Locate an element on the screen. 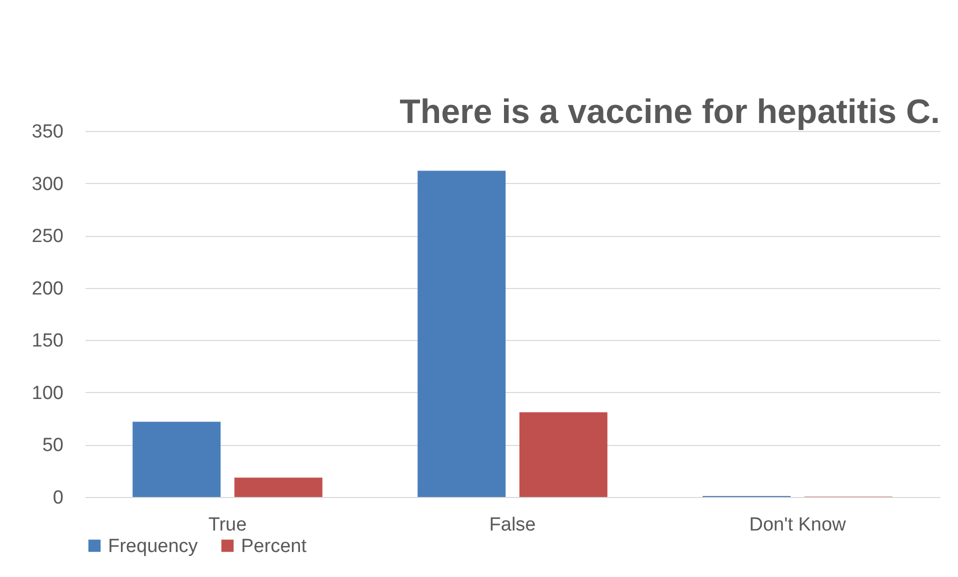 This screenshot has width=958, height=577. y-tick-label: 0 is located at coordinates (58, 498).